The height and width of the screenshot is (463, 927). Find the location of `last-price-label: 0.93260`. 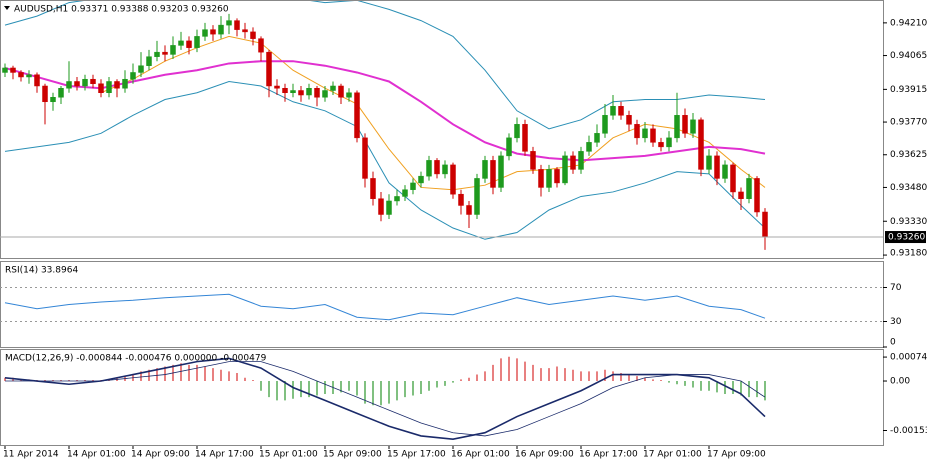

last-price-label: 0.93260 is located at coordinates (906, 238).